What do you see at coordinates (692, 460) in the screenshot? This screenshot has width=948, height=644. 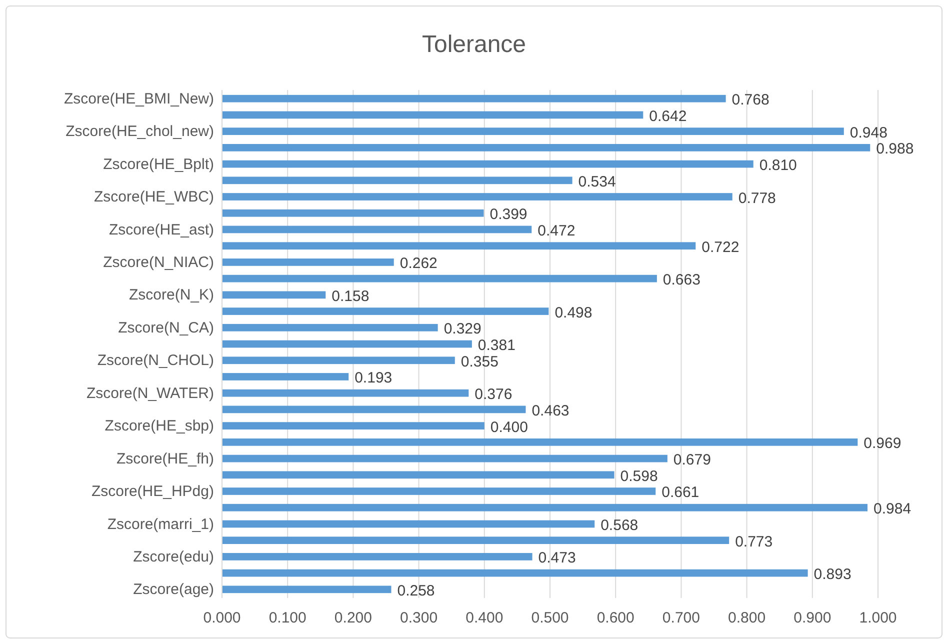 I see `data-label: 0.679` at bounding box center [692, 460].